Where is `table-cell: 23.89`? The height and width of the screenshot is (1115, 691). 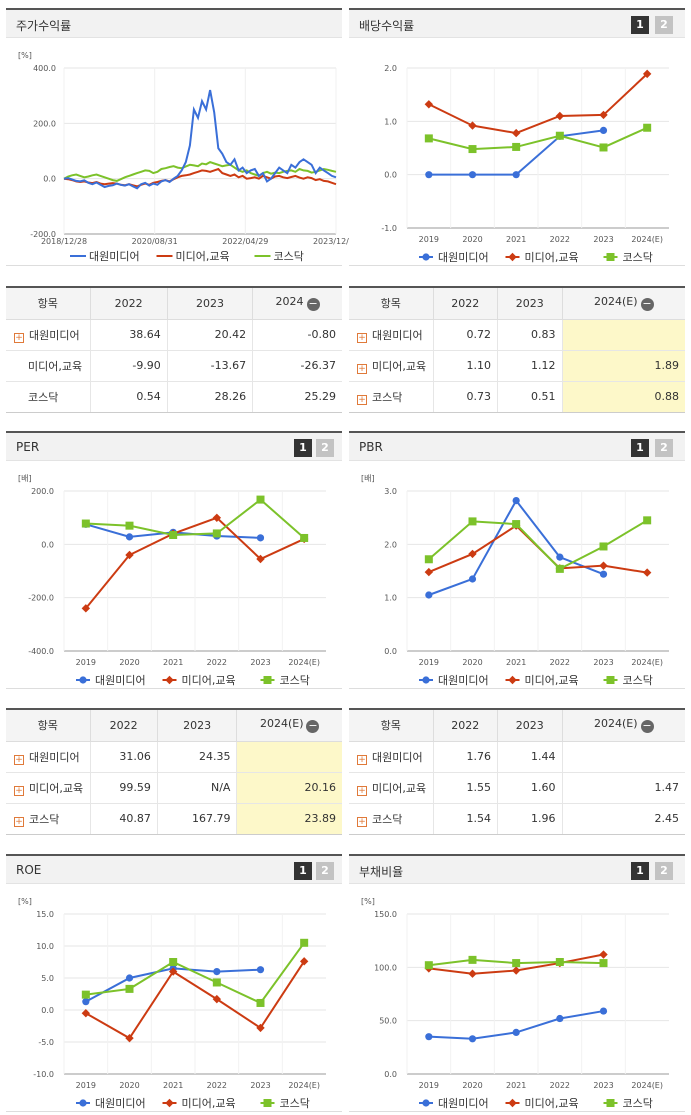 table-cell: 23.89 is located at coordinates (289, 818).